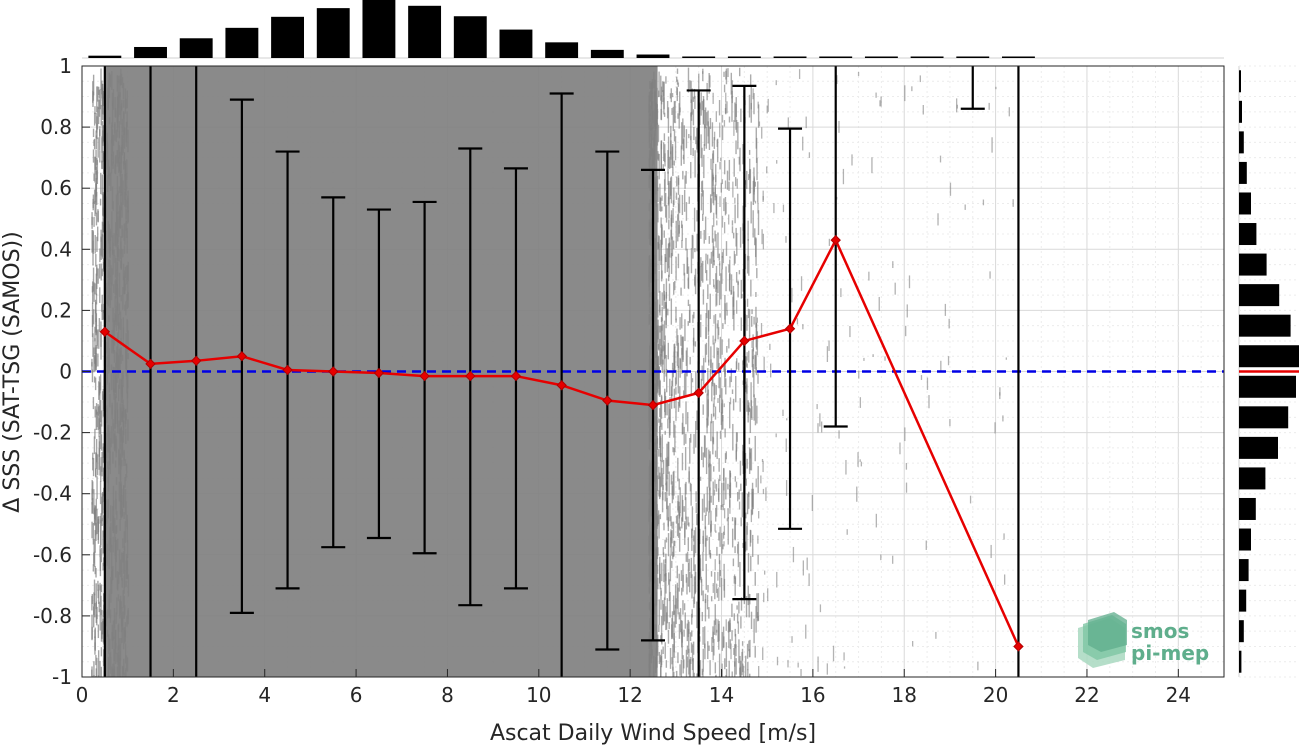 The height and width of the screenshot is (747, 1299). What do you see at coordinates (699, 57) in the screenshot?
I see `top-histogram-bar` at bounding box center [699, 57].